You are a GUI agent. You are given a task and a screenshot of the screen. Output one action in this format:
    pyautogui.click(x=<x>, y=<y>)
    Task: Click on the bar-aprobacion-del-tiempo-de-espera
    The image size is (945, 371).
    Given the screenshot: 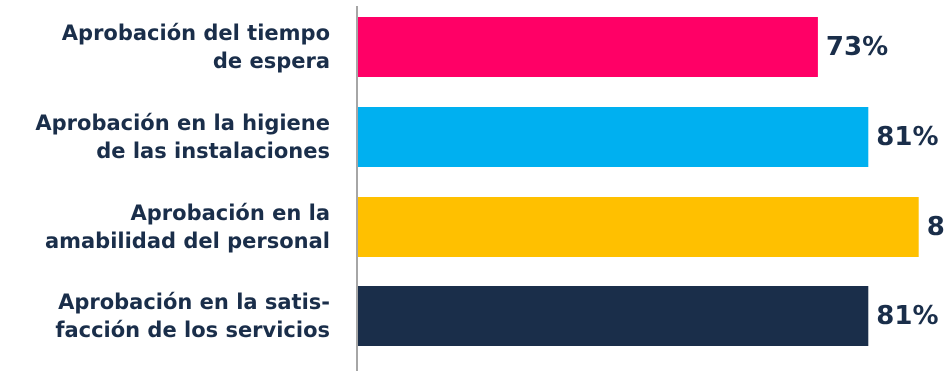 What is the action you would take?
    pyautogui.click(x=588, y=47)
    